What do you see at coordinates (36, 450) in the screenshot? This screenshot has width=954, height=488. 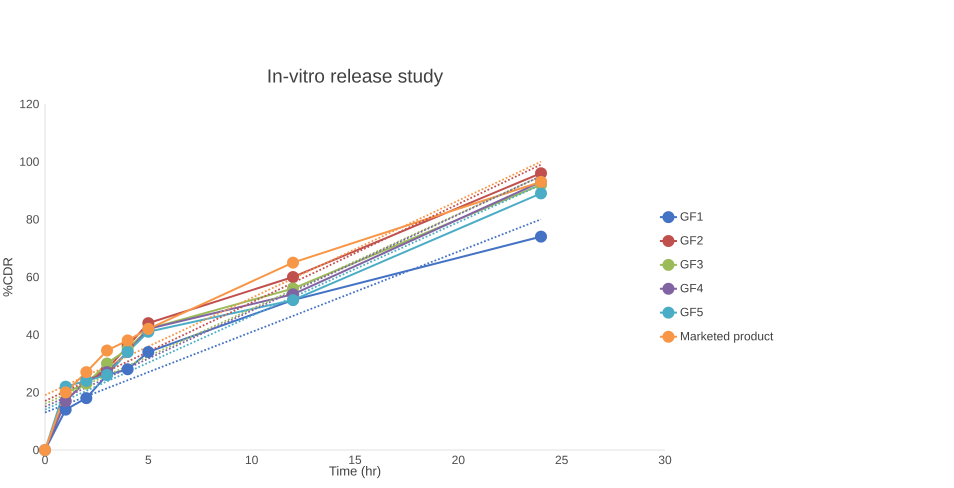 I see `y-tick-label: 0` at bounding box center [36, 450].